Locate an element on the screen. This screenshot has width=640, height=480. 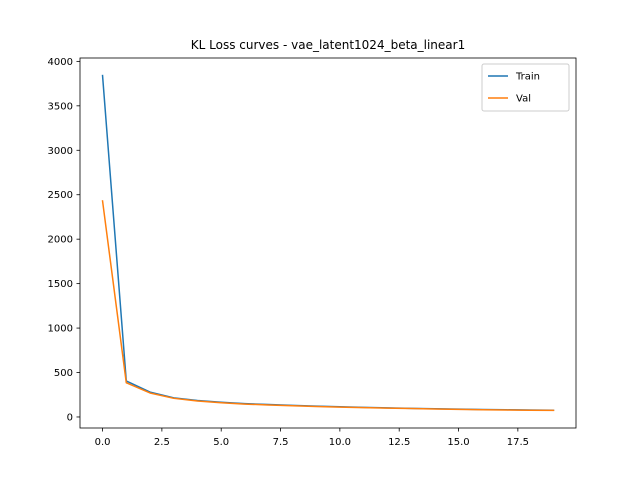
y-tick-label: 500 is located at coordinates (63, 373).